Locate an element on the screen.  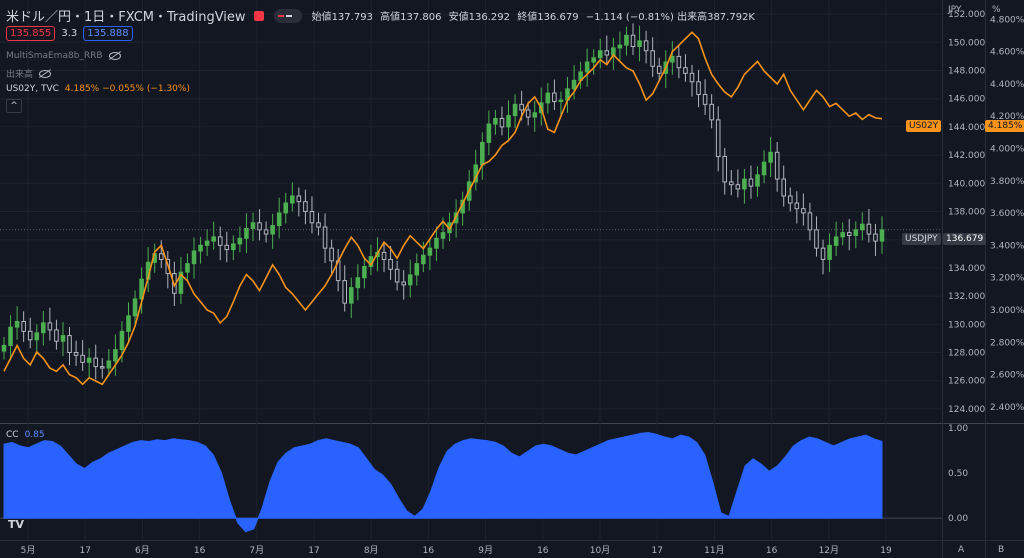
jpy-tick-label: 138.000 is located at coordinates (966, 213).